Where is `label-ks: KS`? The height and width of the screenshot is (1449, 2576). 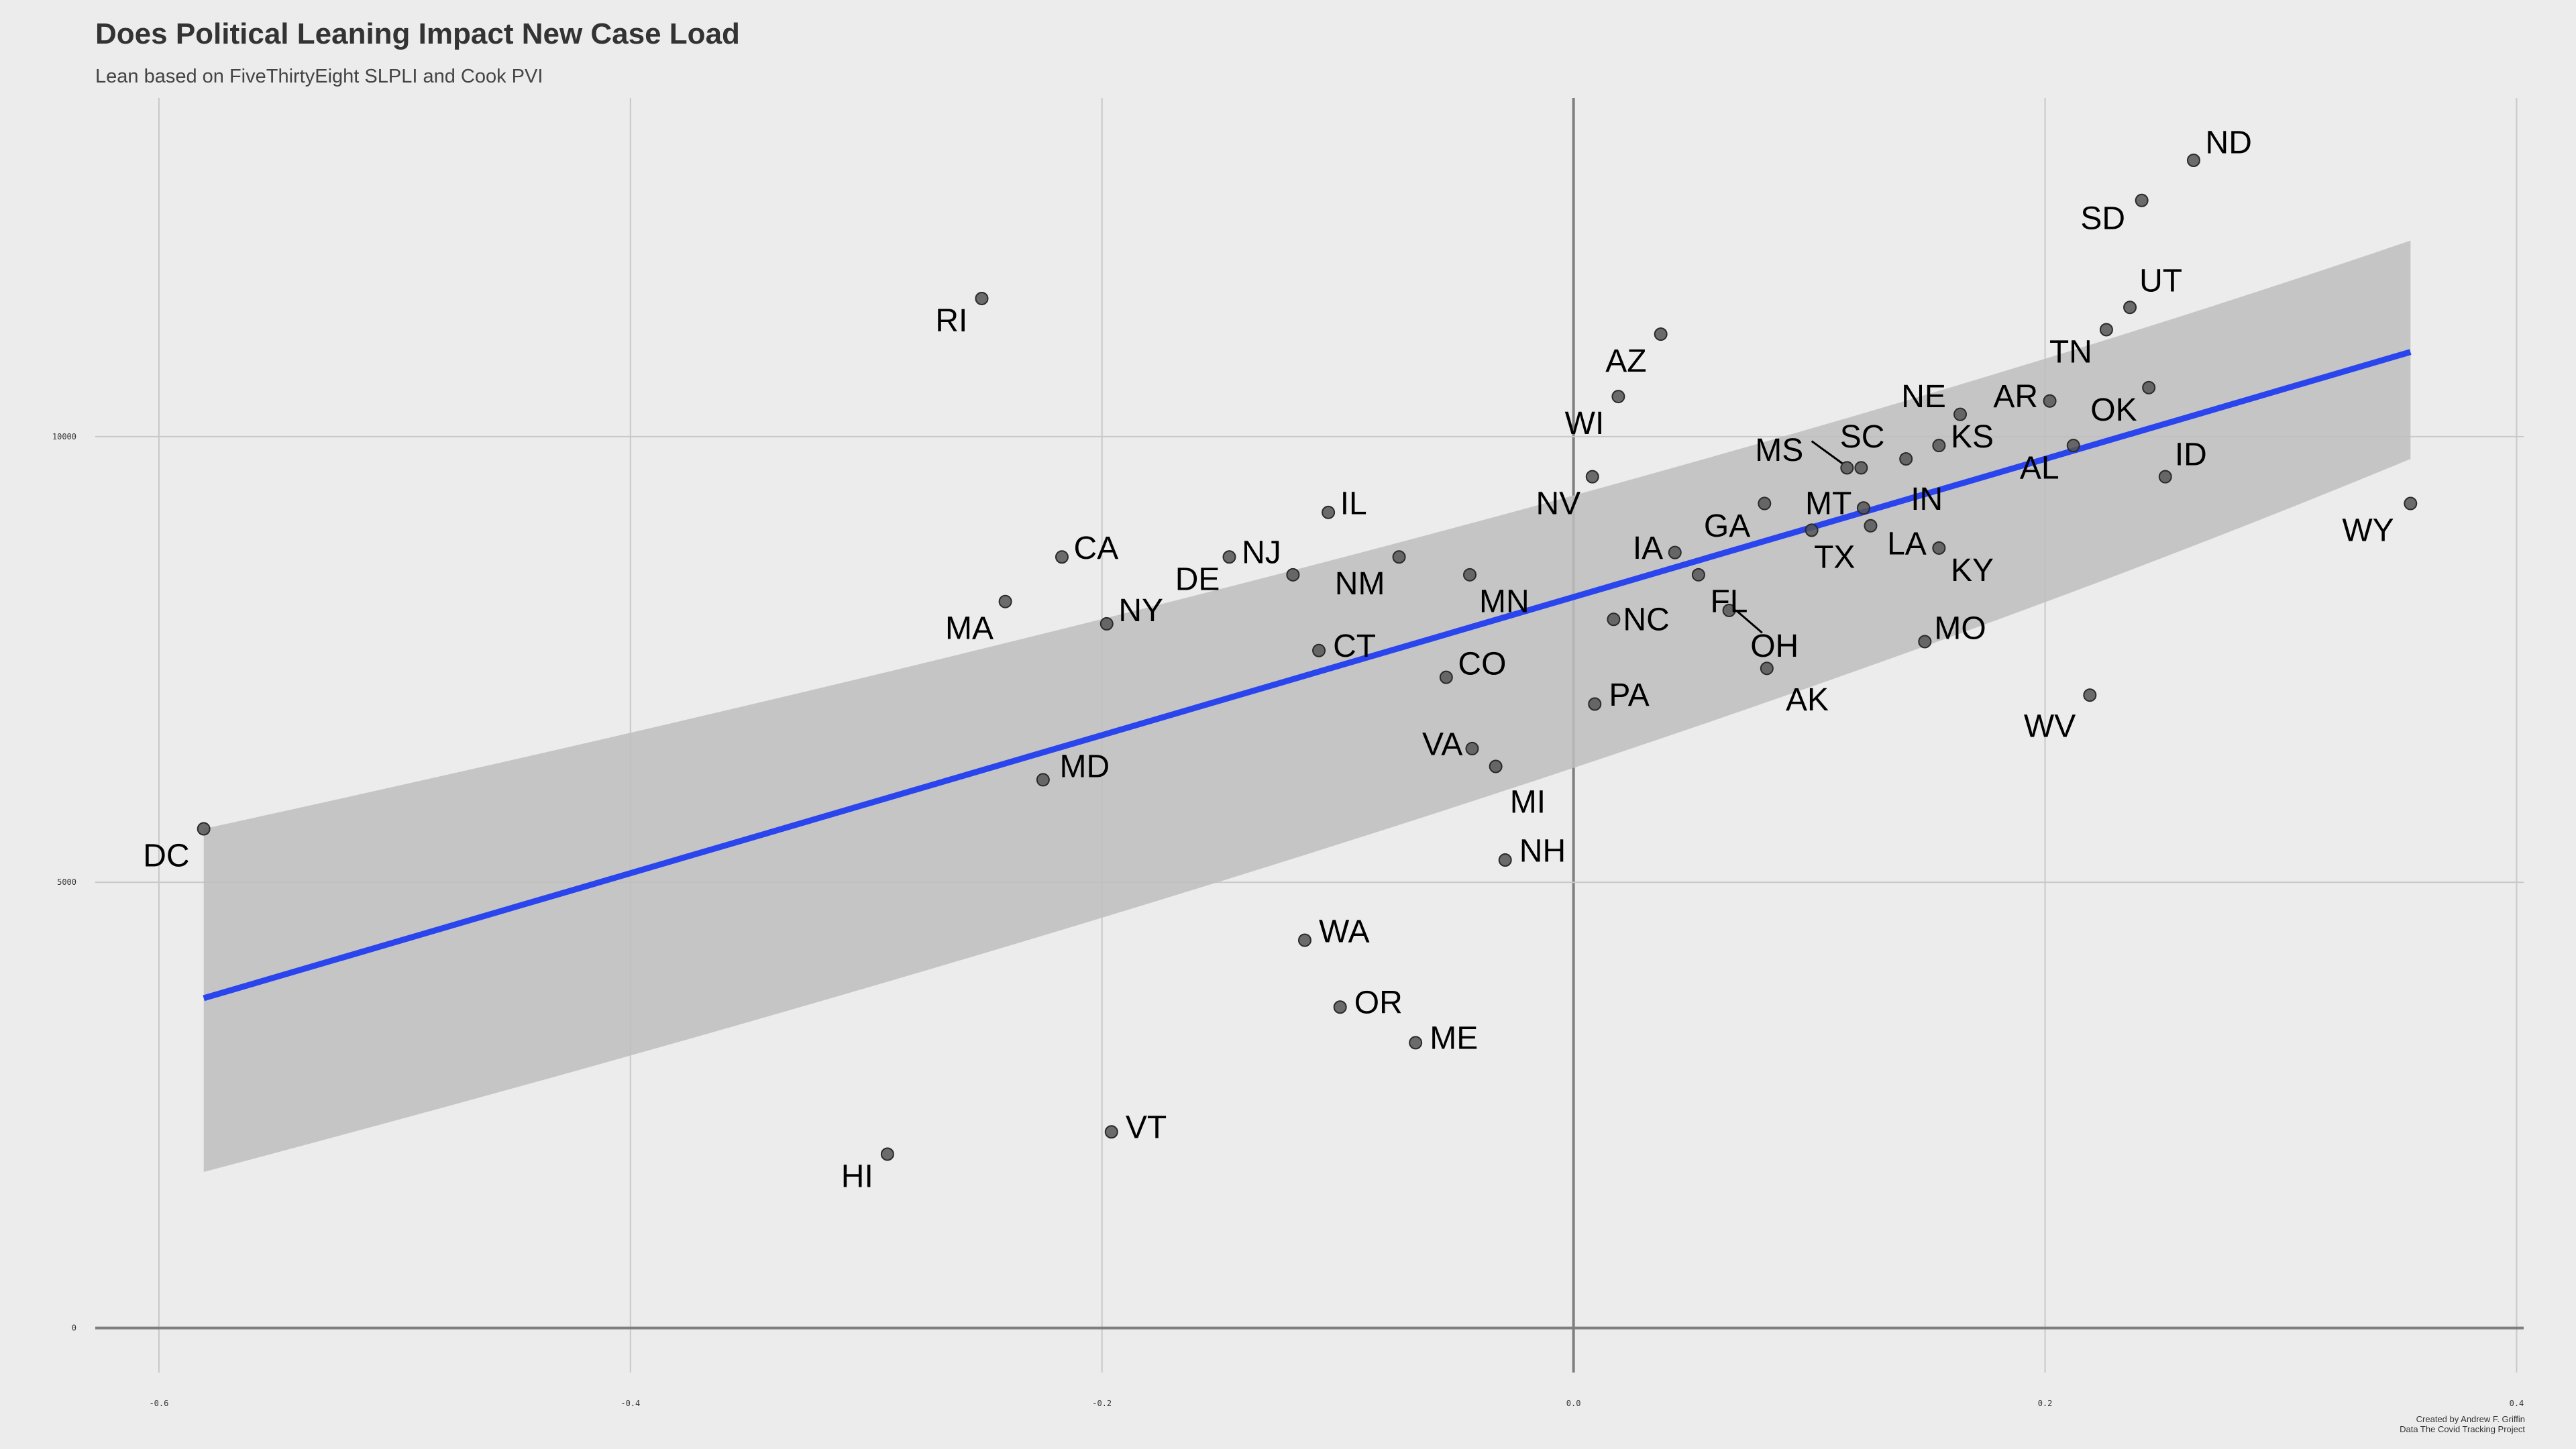 label-ks: KS is located at coordinates (1972, 437).